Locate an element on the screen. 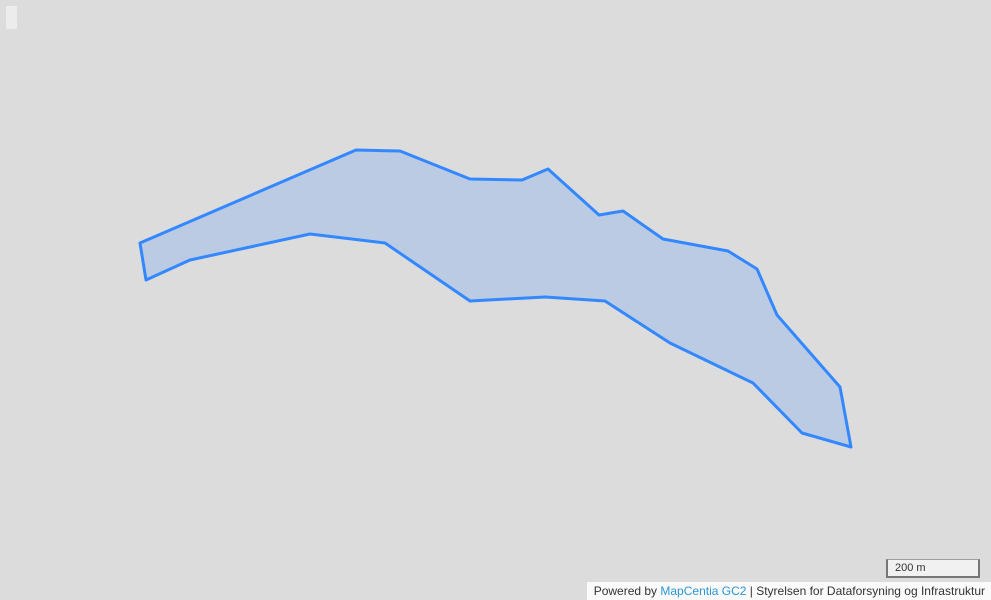 The height and width of the screenshot is (600, 991). panel-toggle-button is located at coordinates (11, 17).